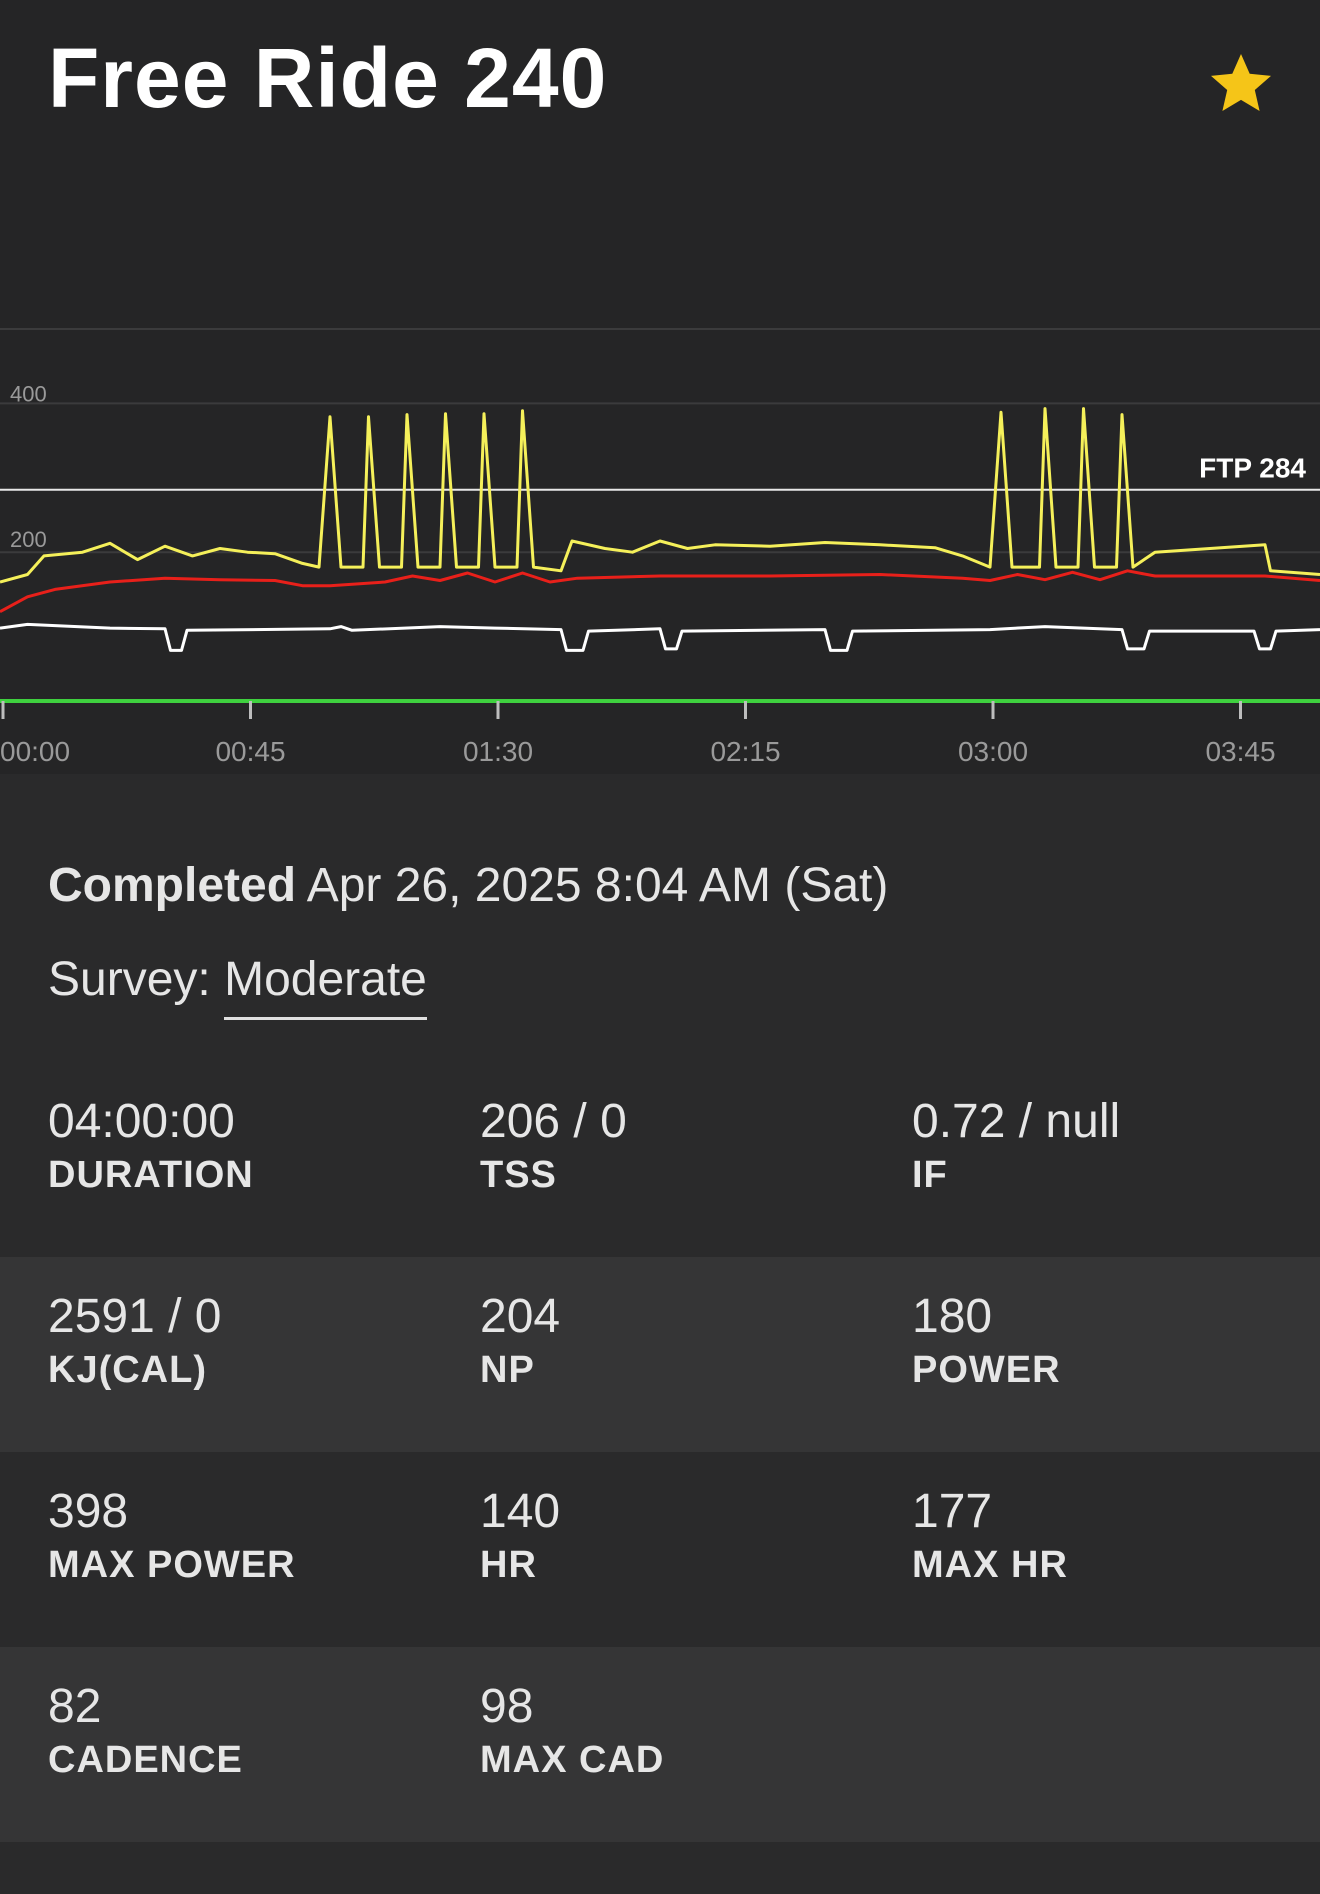 The width and height of the screenshot is (1320, 1894). What do you see at coordinates (990, 1565) in the screenshot?
I see `stat-max-hr-label: MAX HR` at bounding box center [990, 1565].